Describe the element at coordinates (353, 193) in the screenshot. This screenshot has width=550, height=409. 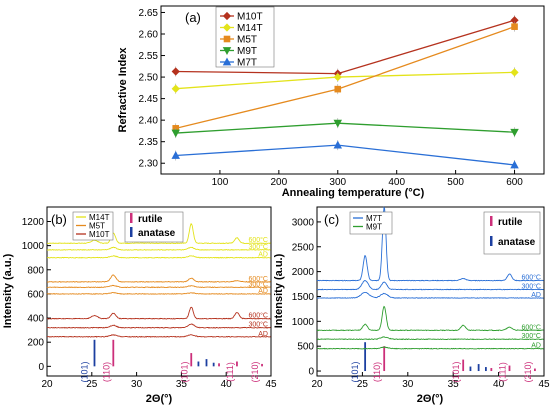
I see `panel-a-xlabel: Annealing temperature (°C)` at that location.